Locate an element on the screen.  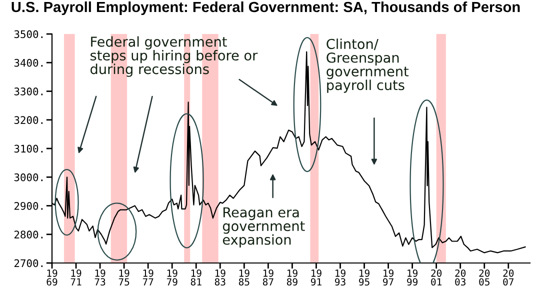
x-tick-label: 20 01 is located at coordinates (436, 277).